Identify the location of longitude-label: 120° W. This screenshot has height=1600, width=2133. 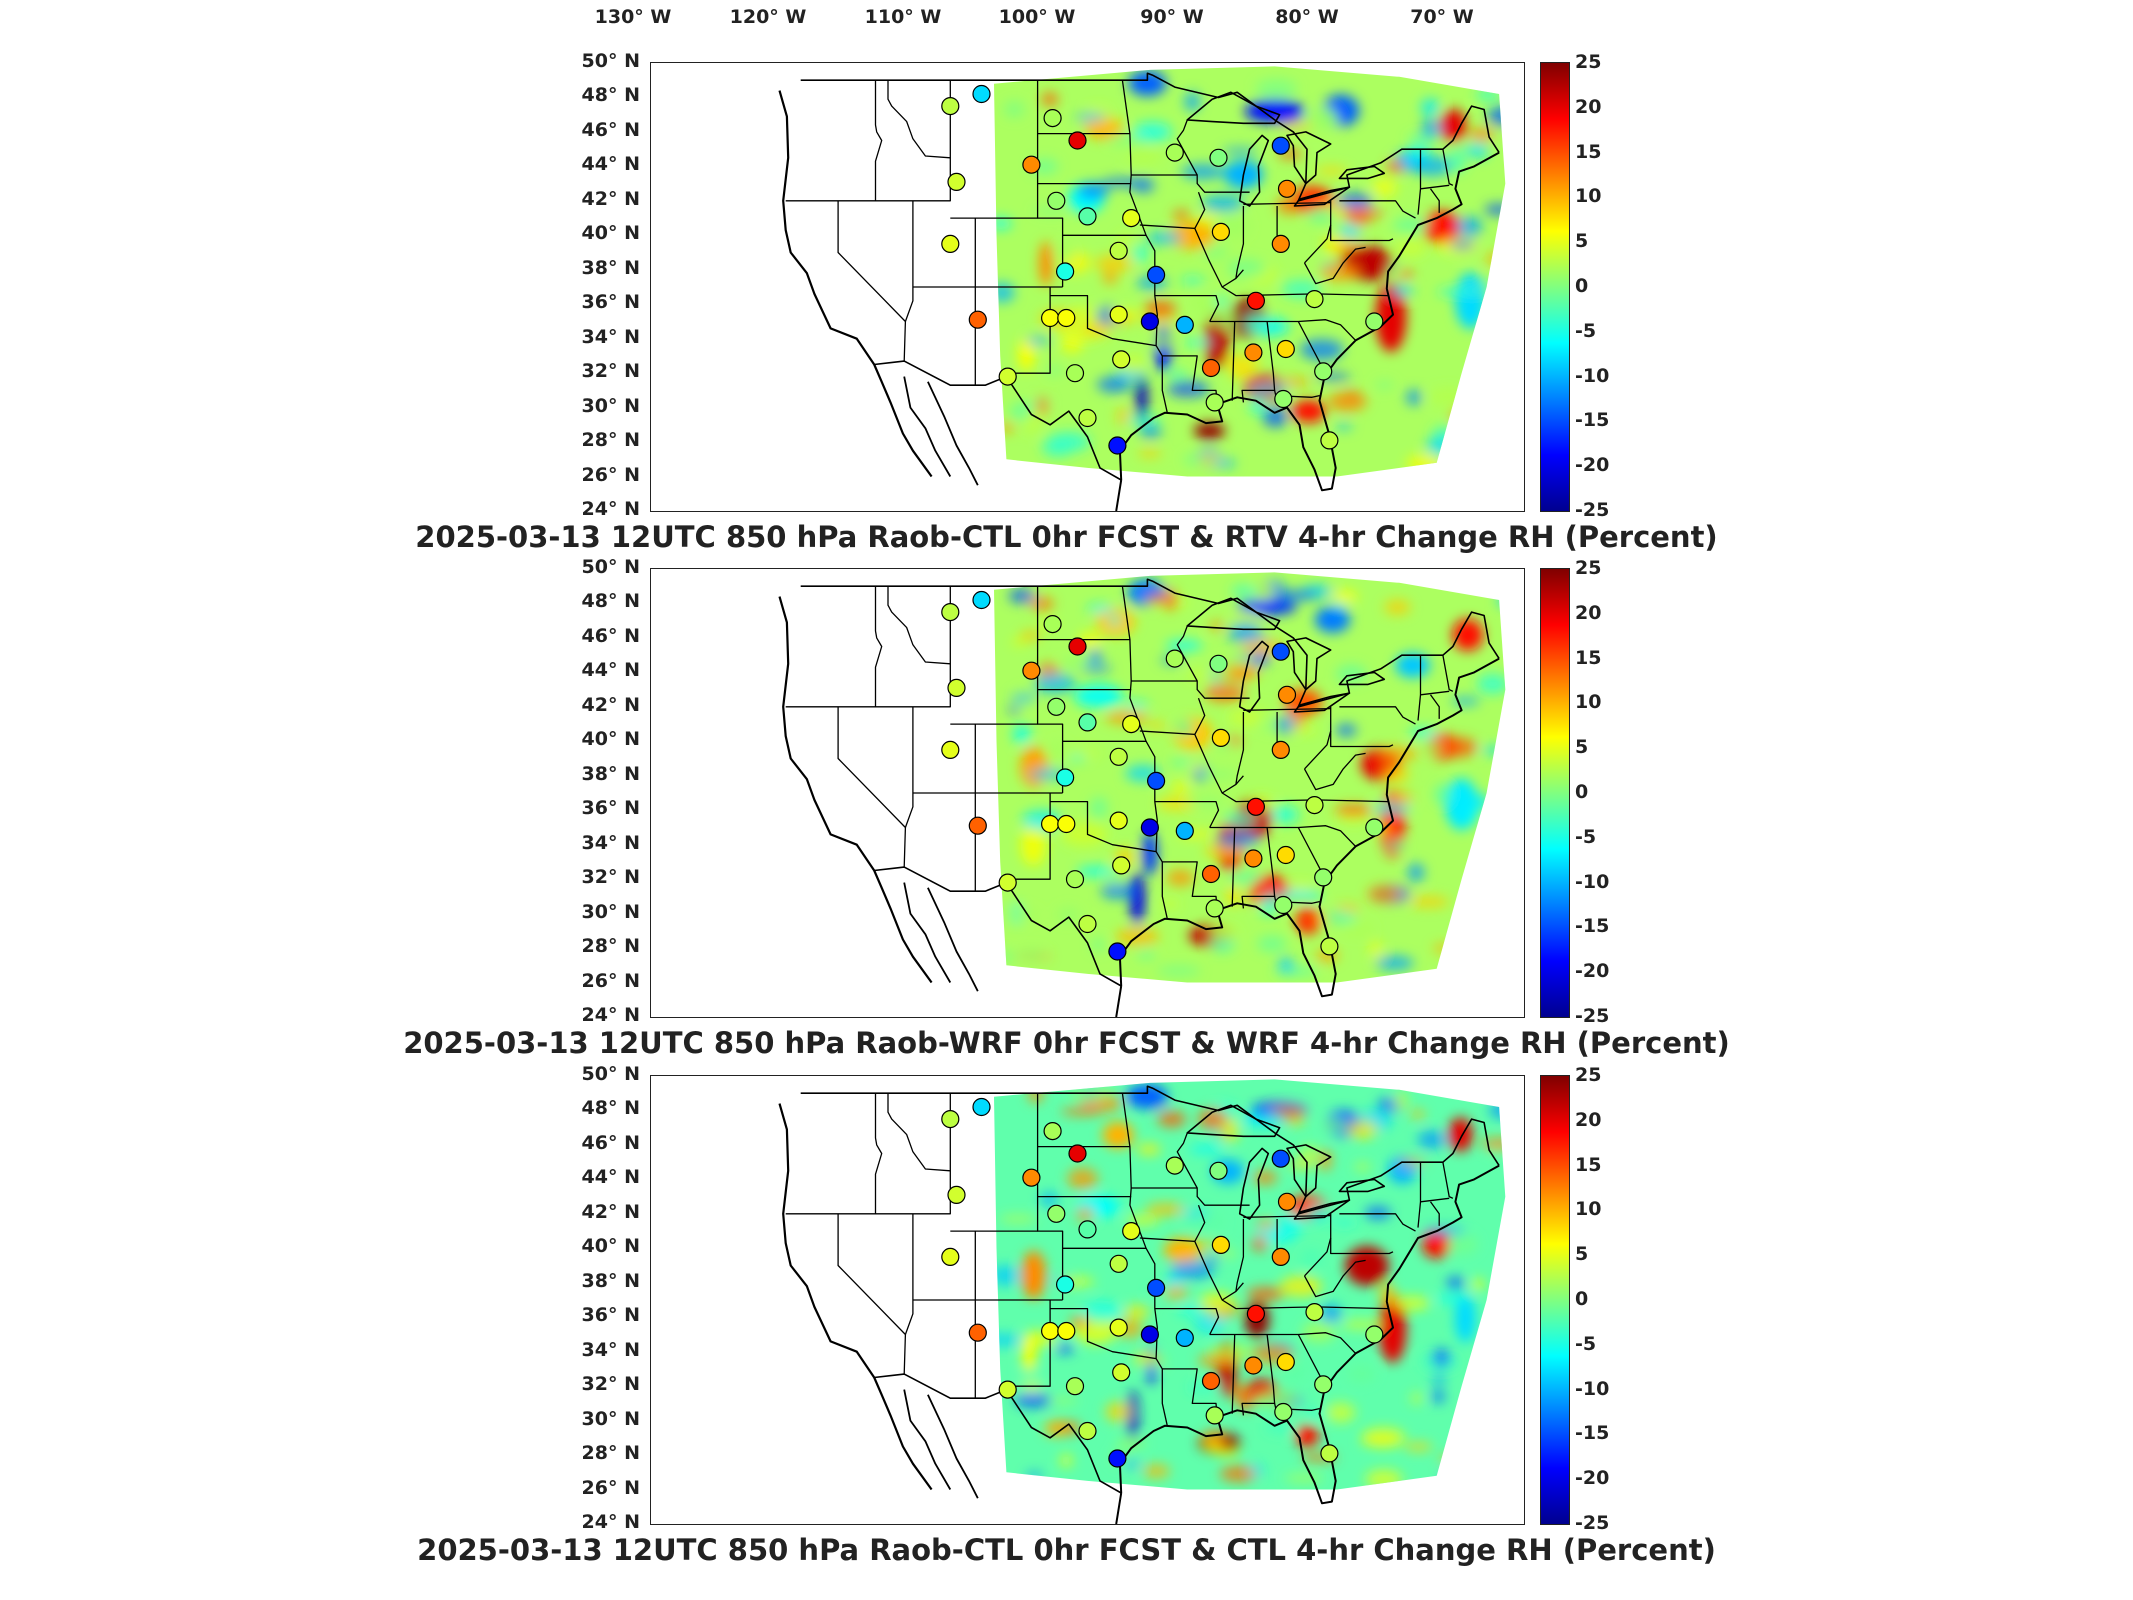
(768, 17).